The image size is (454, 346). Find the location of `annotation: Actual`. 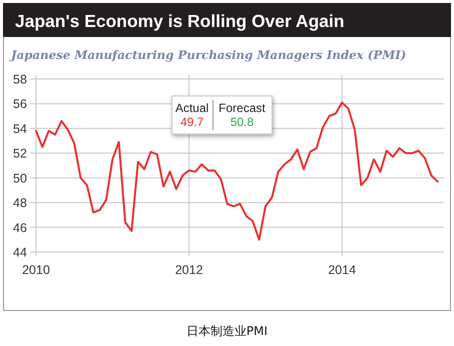

annotation: Actual is located at coordinates (192, 108).